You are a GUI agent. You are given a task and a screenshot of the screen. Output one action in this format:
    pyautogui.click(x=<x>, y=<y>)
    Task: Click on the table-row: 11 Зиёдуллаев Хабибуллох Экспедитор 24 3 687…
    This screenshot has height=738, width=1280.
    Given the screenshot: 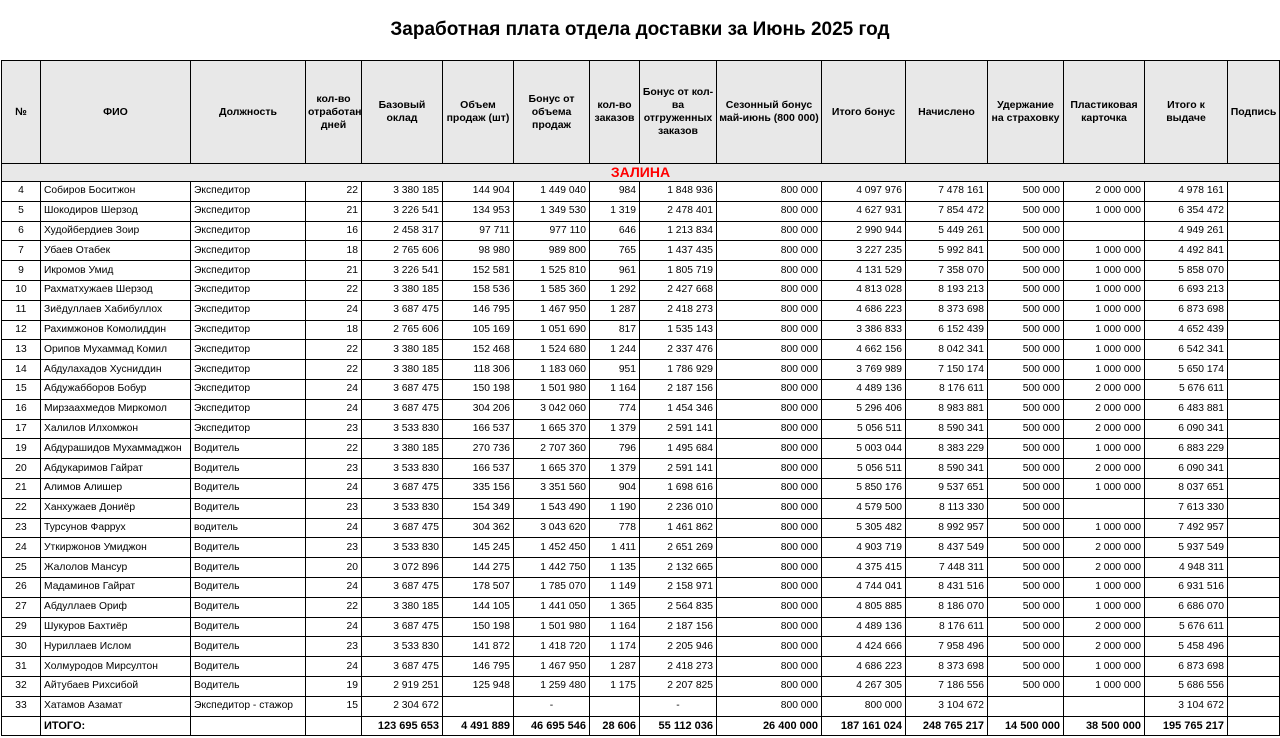 What is the action you would take?
    pyautogui.click(x=640, y=310)
    